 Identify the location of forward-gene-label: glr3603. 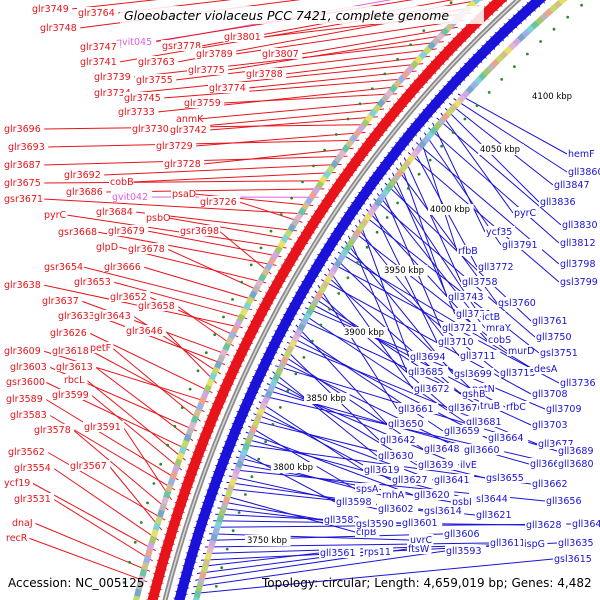
(28, 367).